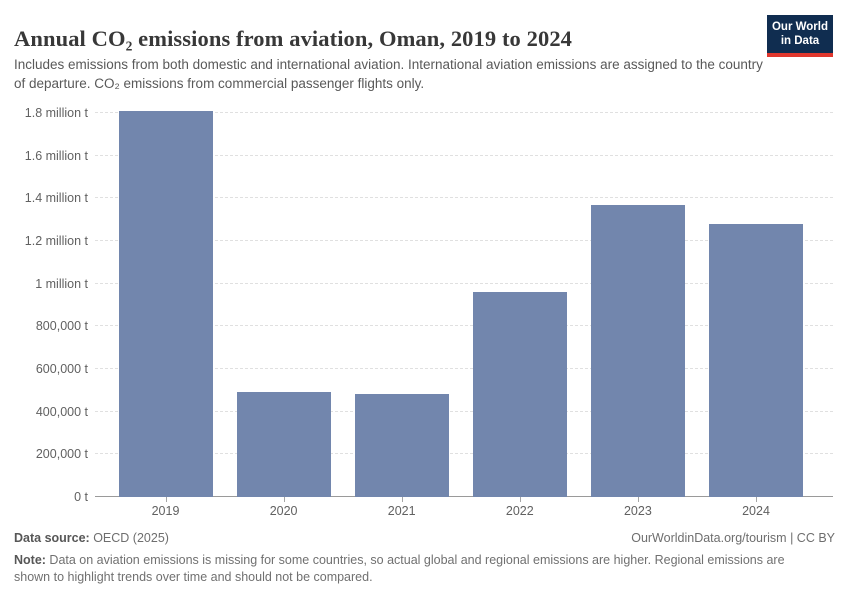  I want to click on note-label: Note:, so click(30, 560).